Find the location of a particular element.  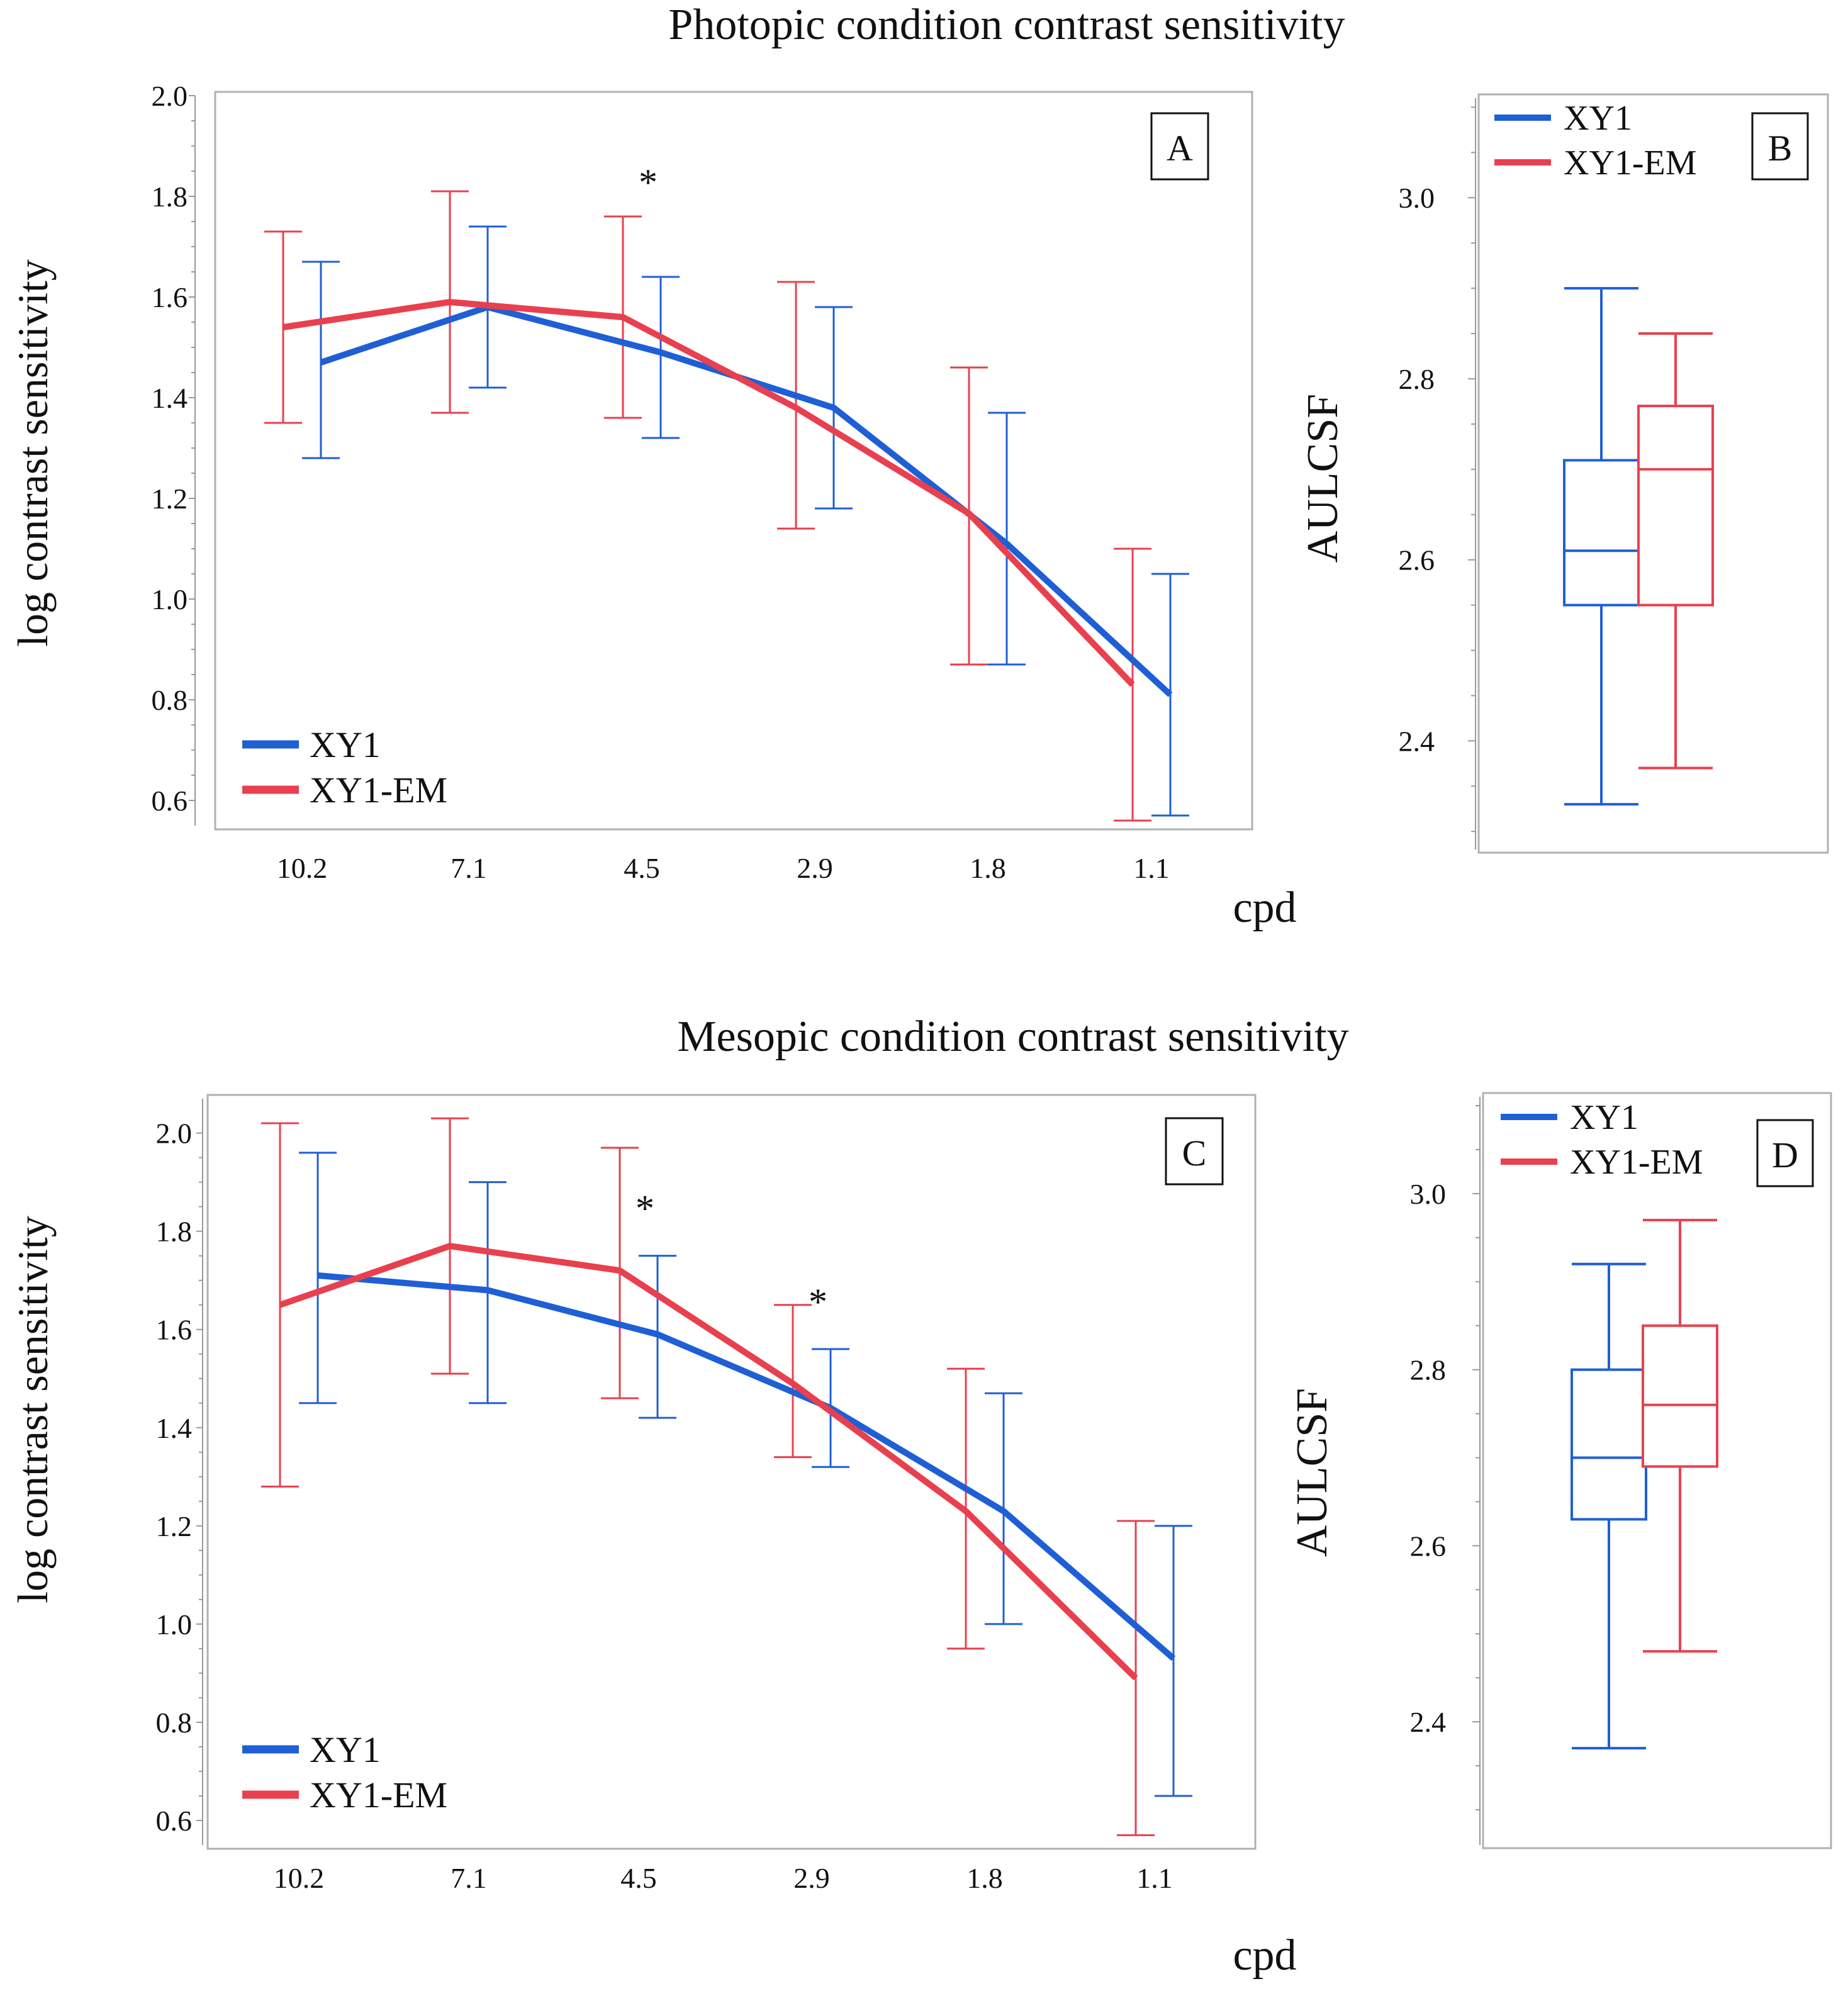

panel-d-frame is located at coordinates (1657, 1470).